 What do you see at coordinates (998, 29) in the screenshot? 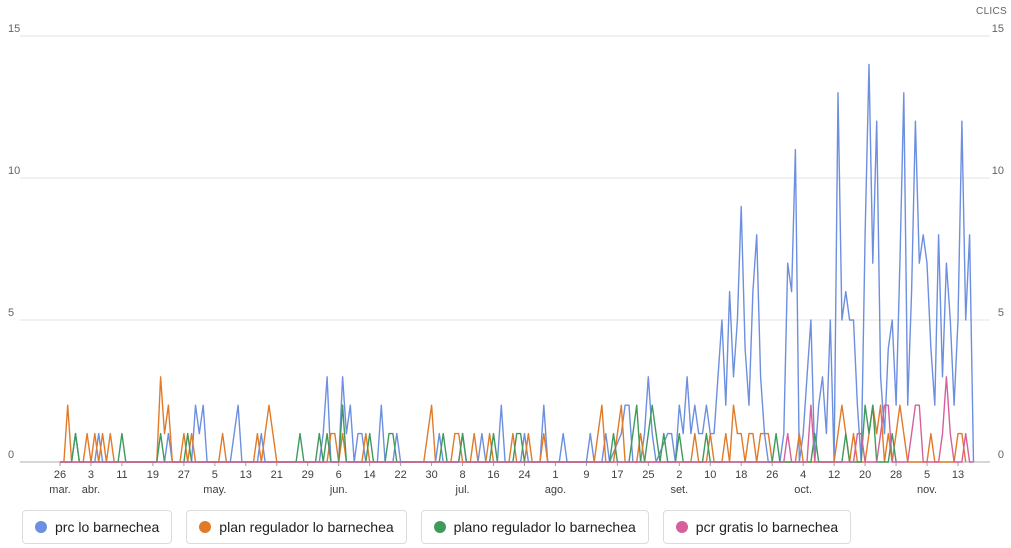
I see `y-tick-label-right: 15` at bounding box center [998, 29].